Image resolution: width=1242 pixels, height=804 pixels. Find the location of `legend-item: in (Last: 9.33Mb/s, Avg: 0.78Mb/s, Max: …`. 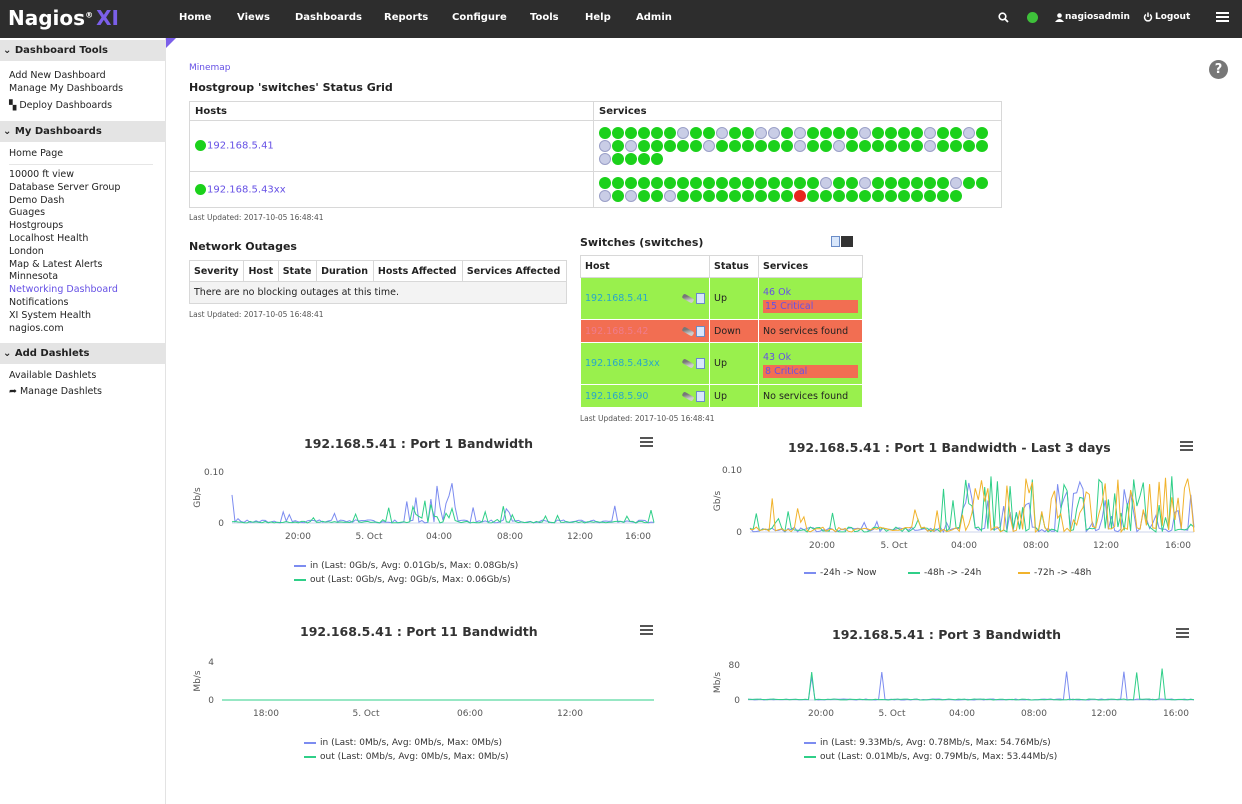

legend-item: in (Last: 9.33Mb/s, Avg: 0.78Mb/s, Max: … is located at coordinates (927, 743).